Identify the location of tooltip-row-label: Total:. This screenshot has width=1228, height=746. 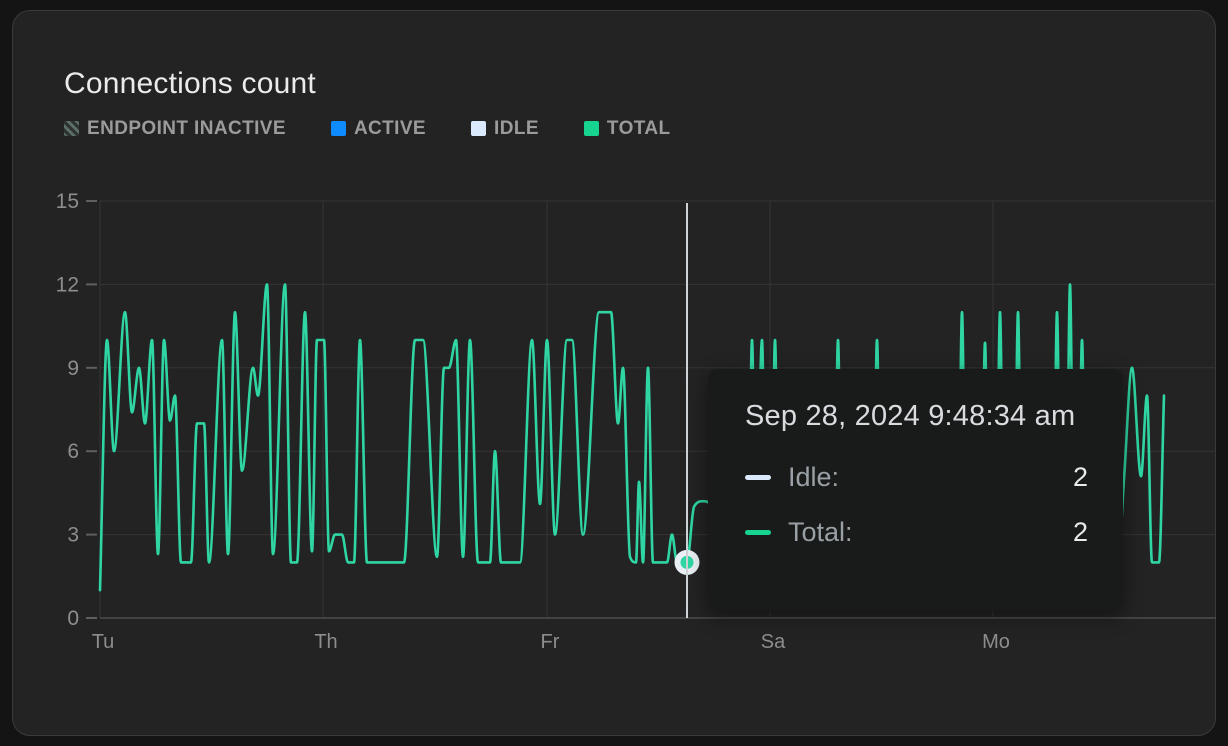
(820, 532).